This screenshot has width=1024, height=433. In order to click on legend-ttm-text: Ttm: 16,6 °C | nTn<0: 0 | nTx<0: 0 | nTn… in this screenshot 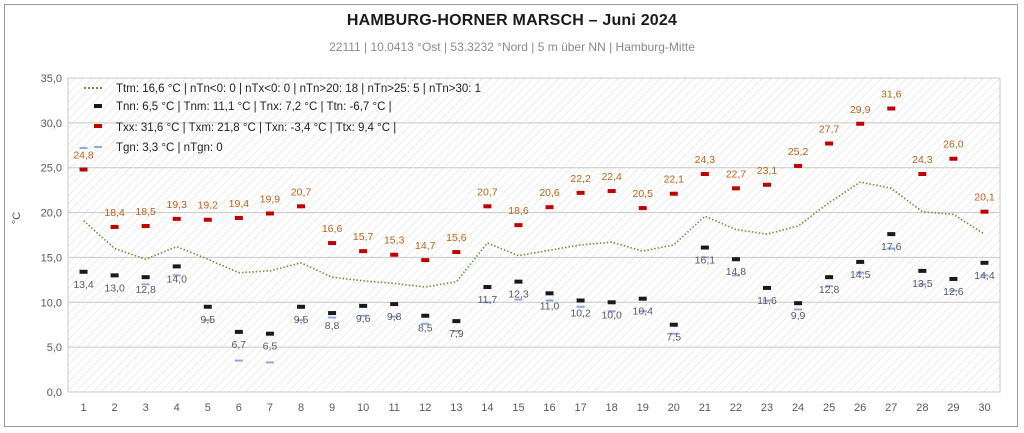, I will do `click(298, 89)`.